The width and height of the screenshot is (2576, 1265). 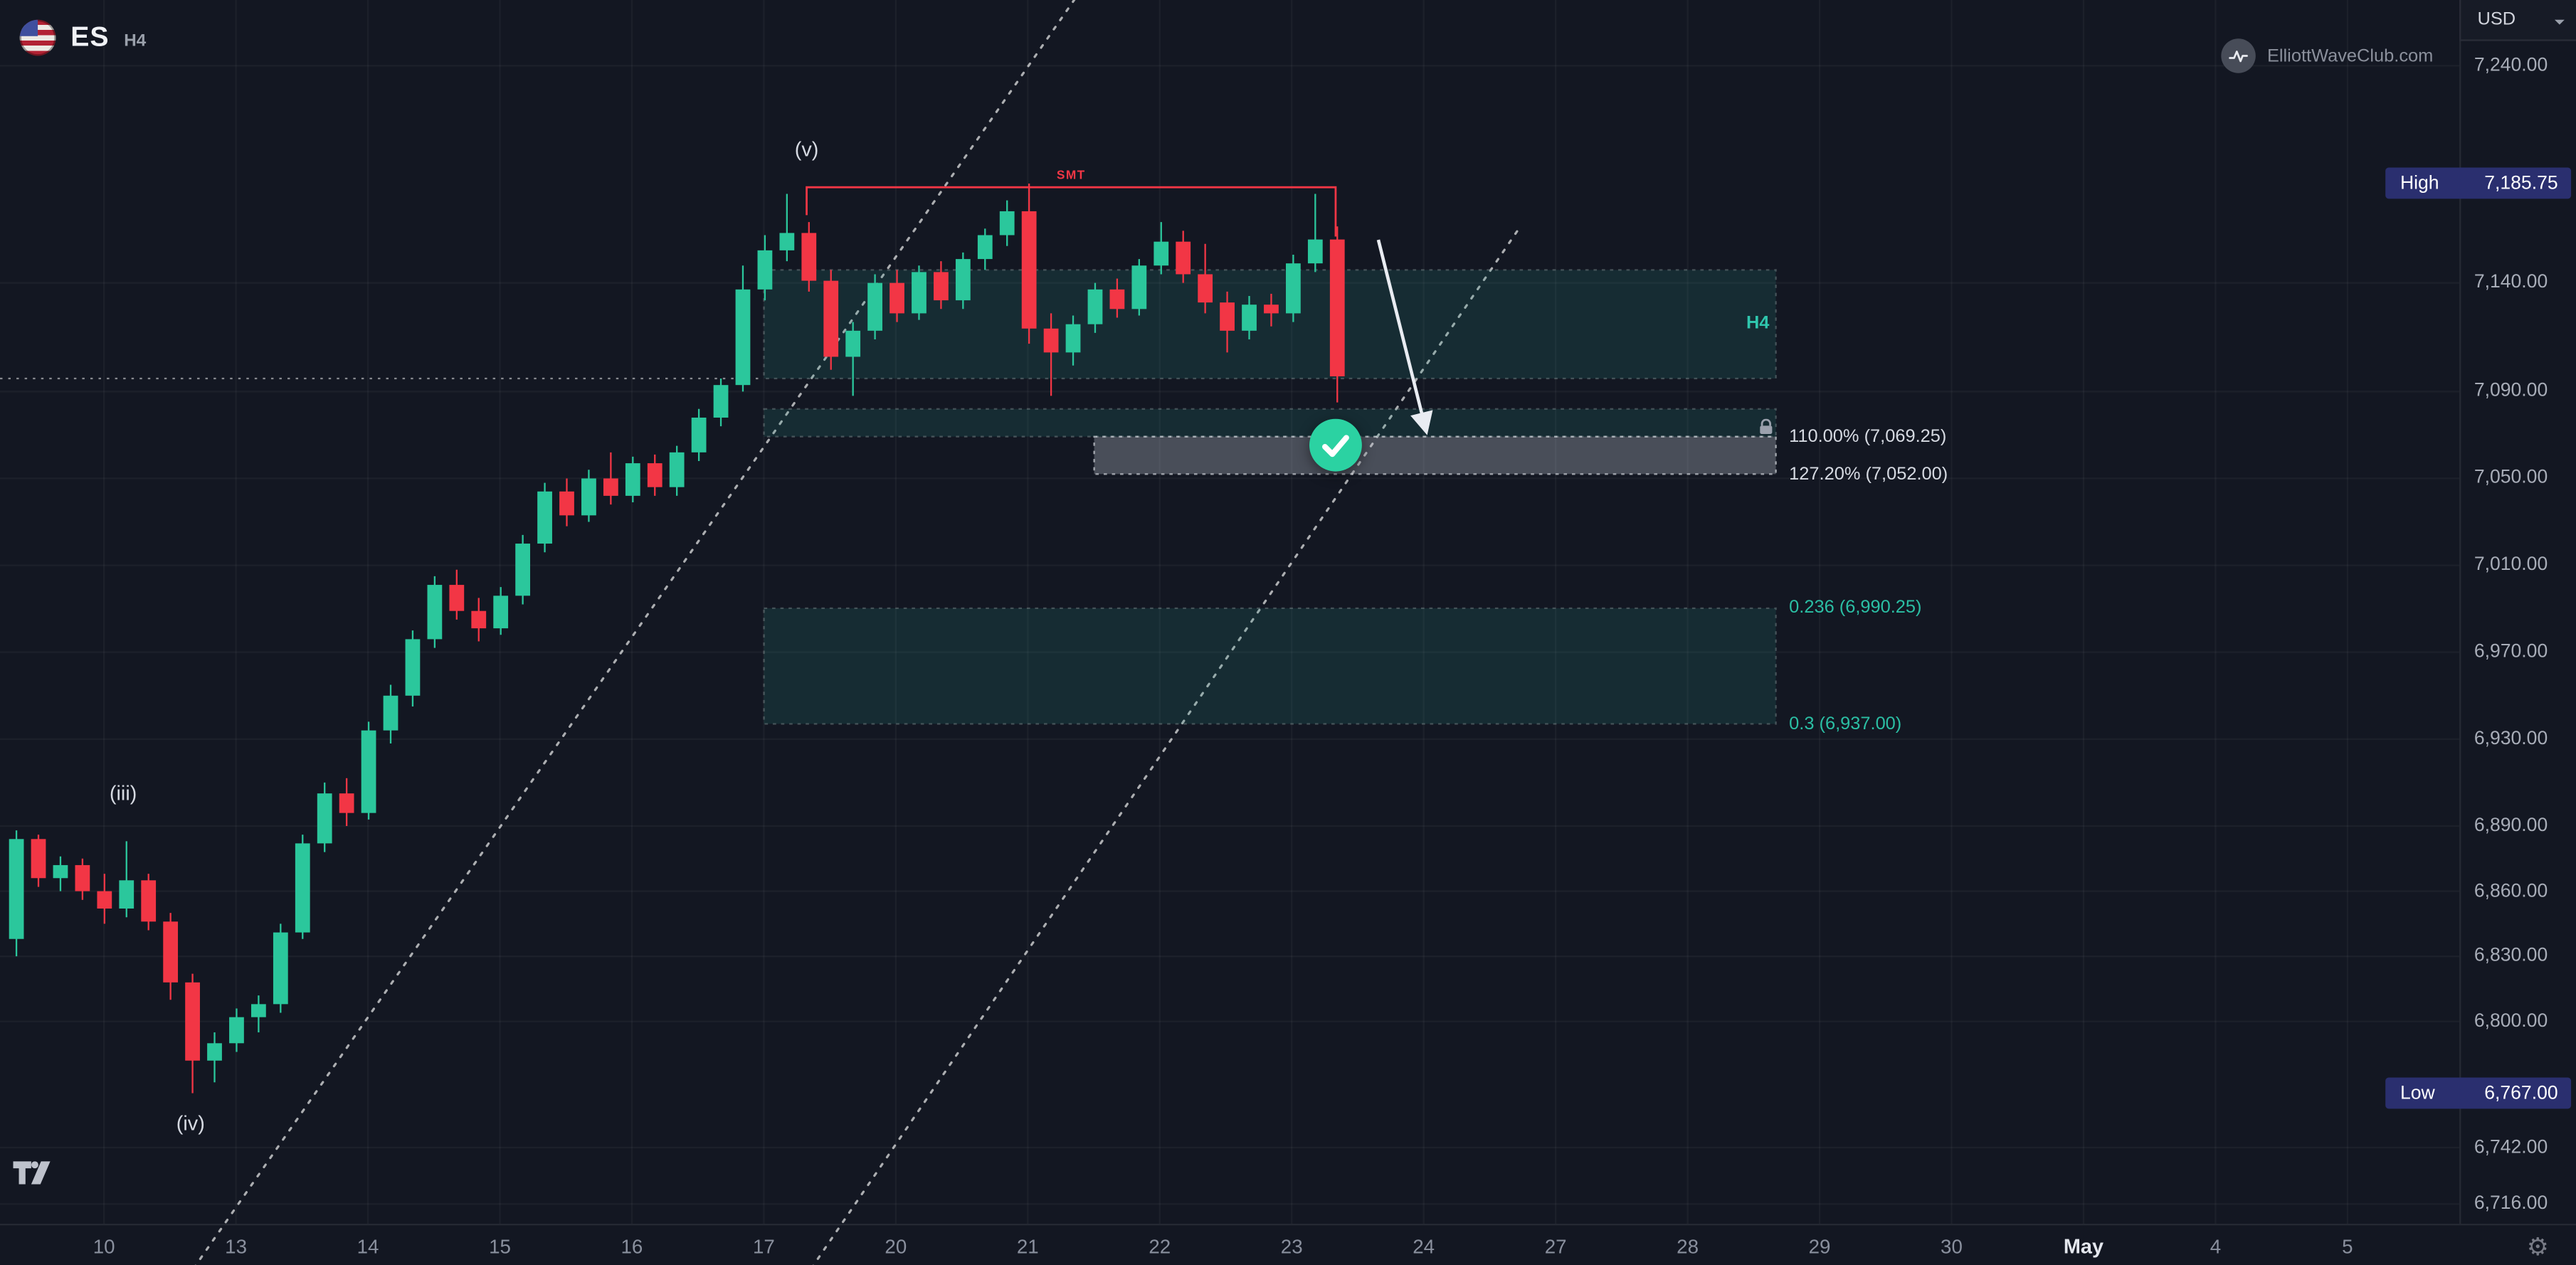 I want to click on price-tick-label: 6,800.00, so click(x=2511, y=1022).